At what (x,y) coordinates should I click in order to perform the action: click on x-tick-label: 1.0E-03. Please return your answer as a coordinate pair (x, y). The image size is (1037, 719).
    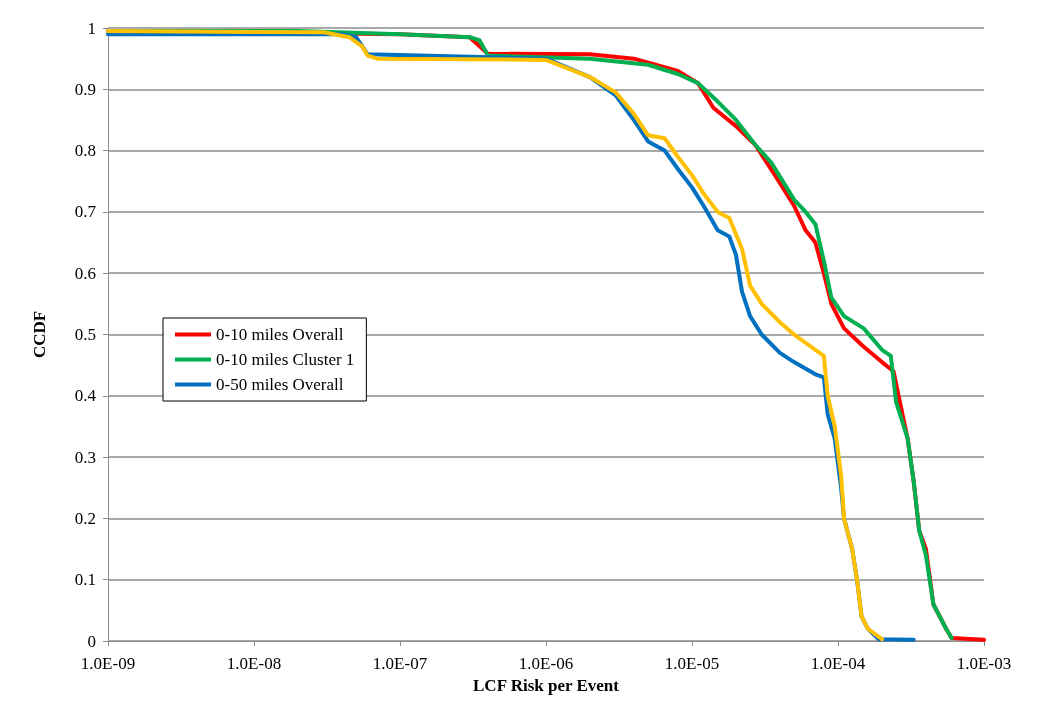
    Looking at the image, I should click on (984, 663).